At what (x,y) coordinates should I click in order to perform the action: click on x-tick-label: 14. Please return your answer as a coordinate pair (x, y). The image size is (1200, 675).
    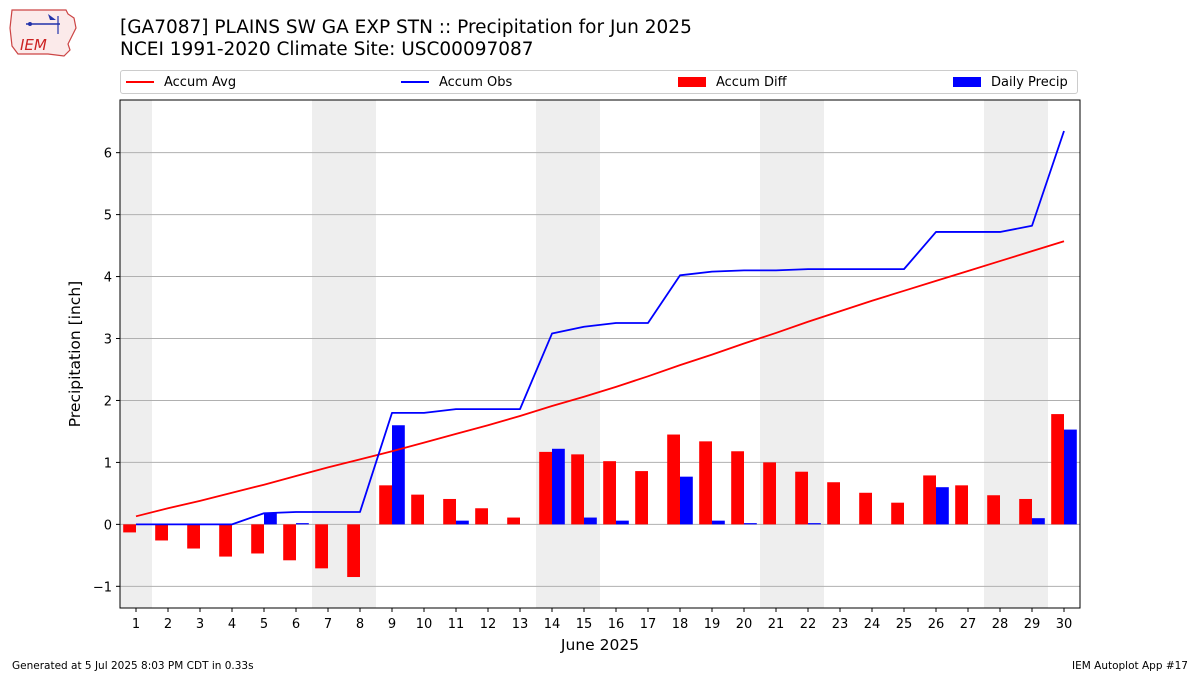
    Looking at the image, I should click on (552, 624).